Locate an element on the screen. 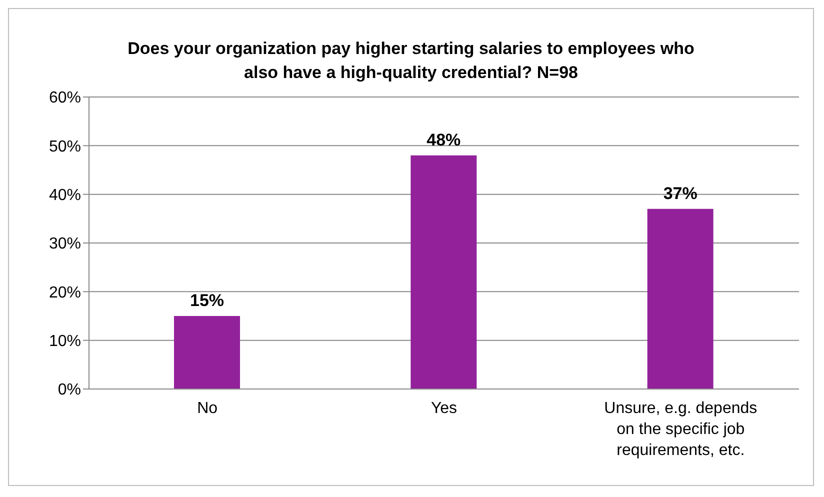 The image size is (824, 497). y-tick-label: 0% is located at coordinates (69, 390).